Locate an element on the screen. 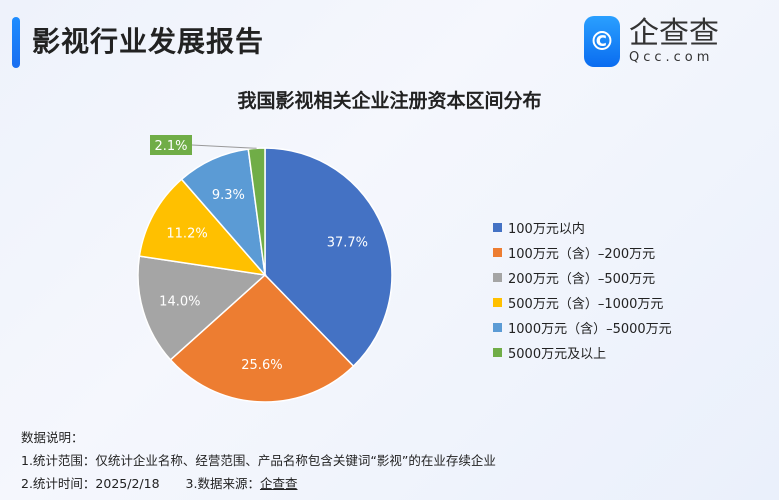 Image resolution: width=779 pixels, height=500 pixels. chart-title: 我国影视相关企业注册资本区间分布 is located at coordinates (389, 101).